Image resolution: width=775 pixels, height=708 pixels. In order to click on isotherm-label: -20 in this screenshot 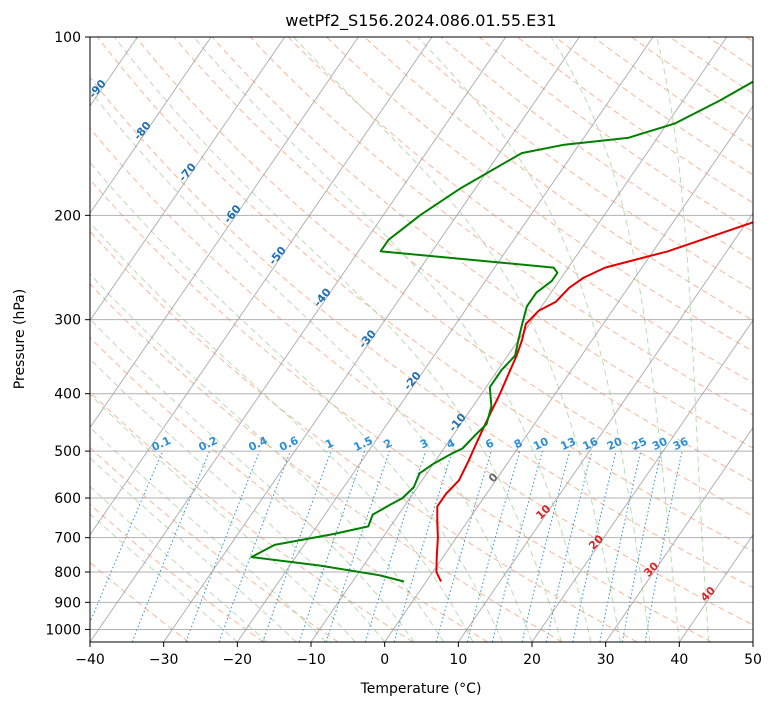, I will do `click(412, 381)`.